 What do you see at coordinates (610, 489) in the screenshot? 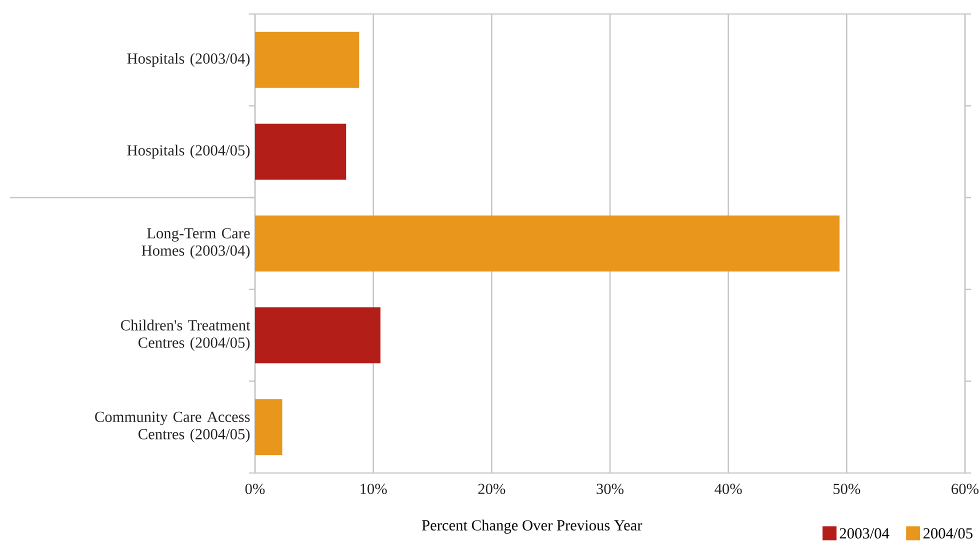
I see `x-tick-label: 30%` at bounding box center [610, 489].